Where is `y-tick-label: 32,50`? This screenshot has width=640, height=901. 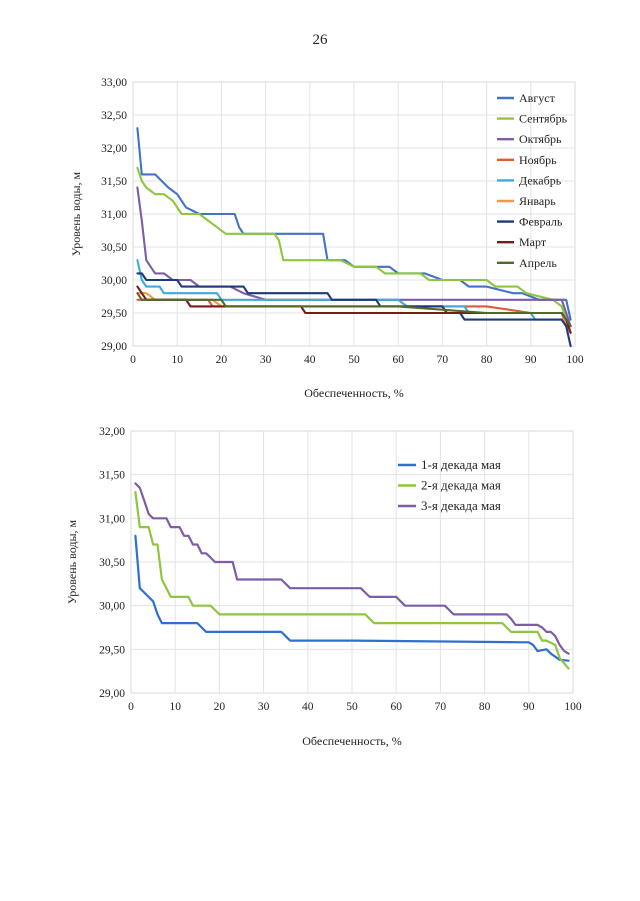 y-tick-label: 32,50 is located at coordinates (114, 116).